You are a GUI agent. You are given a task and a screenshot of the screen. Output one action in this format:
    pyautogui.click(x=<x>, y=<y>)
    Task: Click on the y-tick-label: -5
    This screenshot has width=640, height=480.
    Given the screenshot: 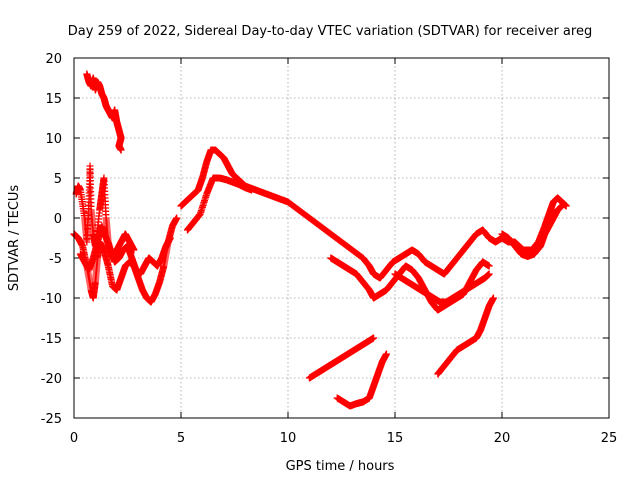 What is the action you would take?
    pyautogui.click(x=55, y=259)
    